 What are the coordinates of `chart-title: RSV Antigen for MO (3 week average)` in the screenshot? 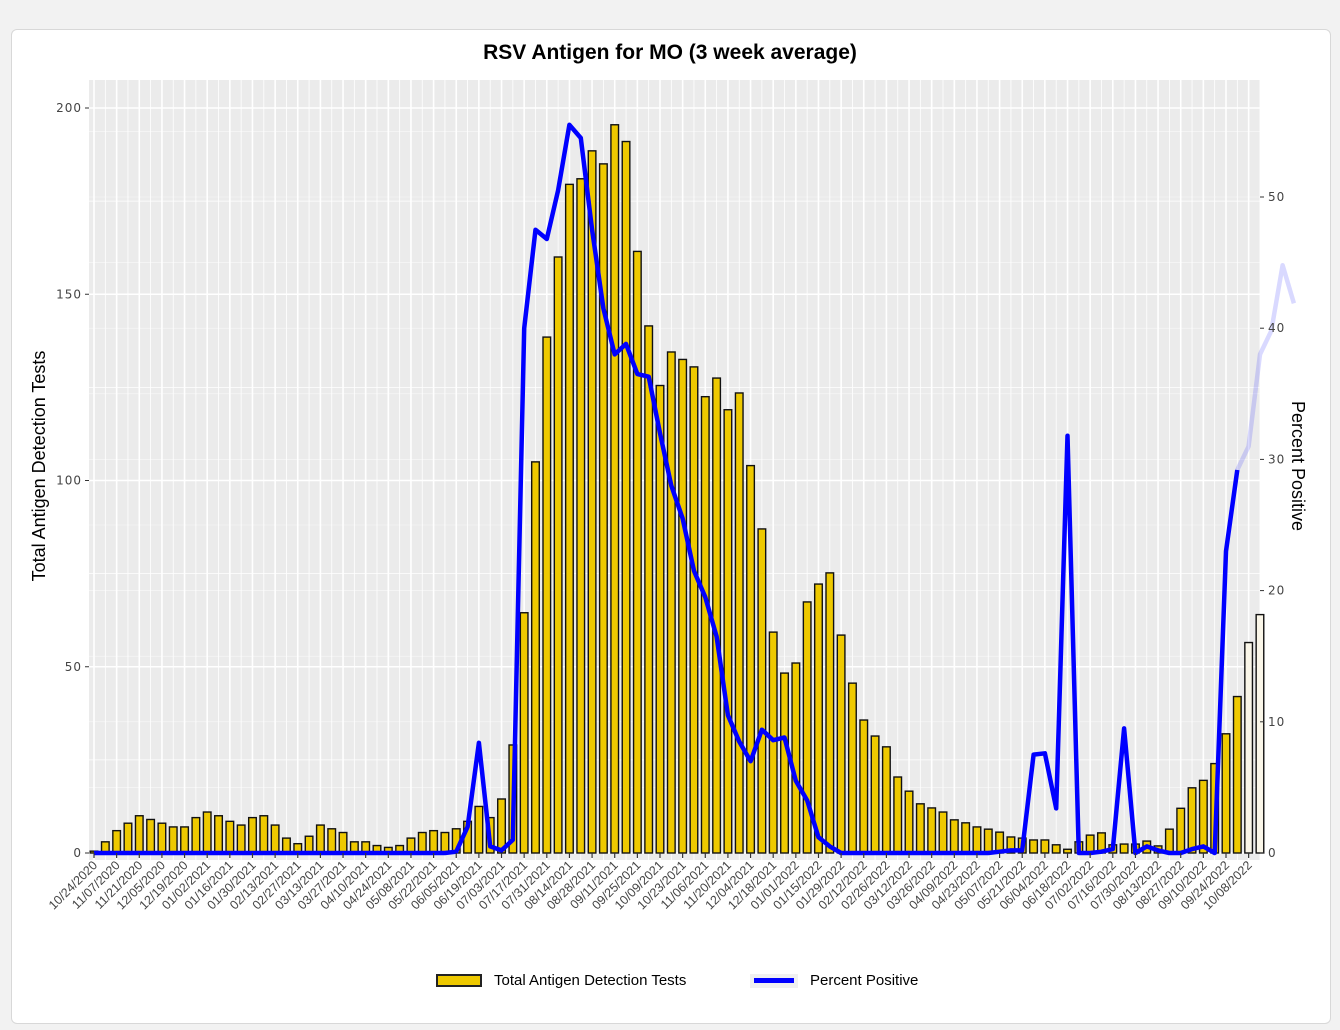 It's located at (670, 52).